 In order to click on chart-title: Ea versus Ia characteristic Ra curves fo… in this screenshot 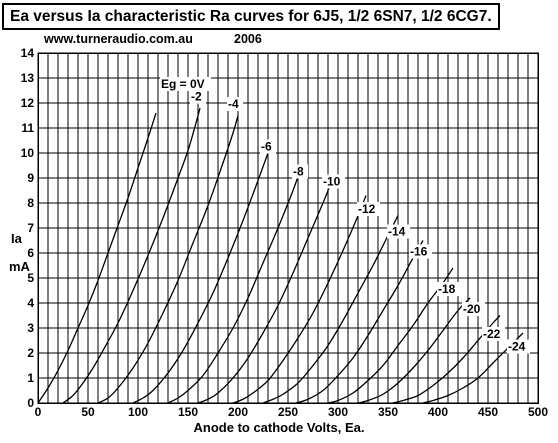, I will do `click(251, 16)`.